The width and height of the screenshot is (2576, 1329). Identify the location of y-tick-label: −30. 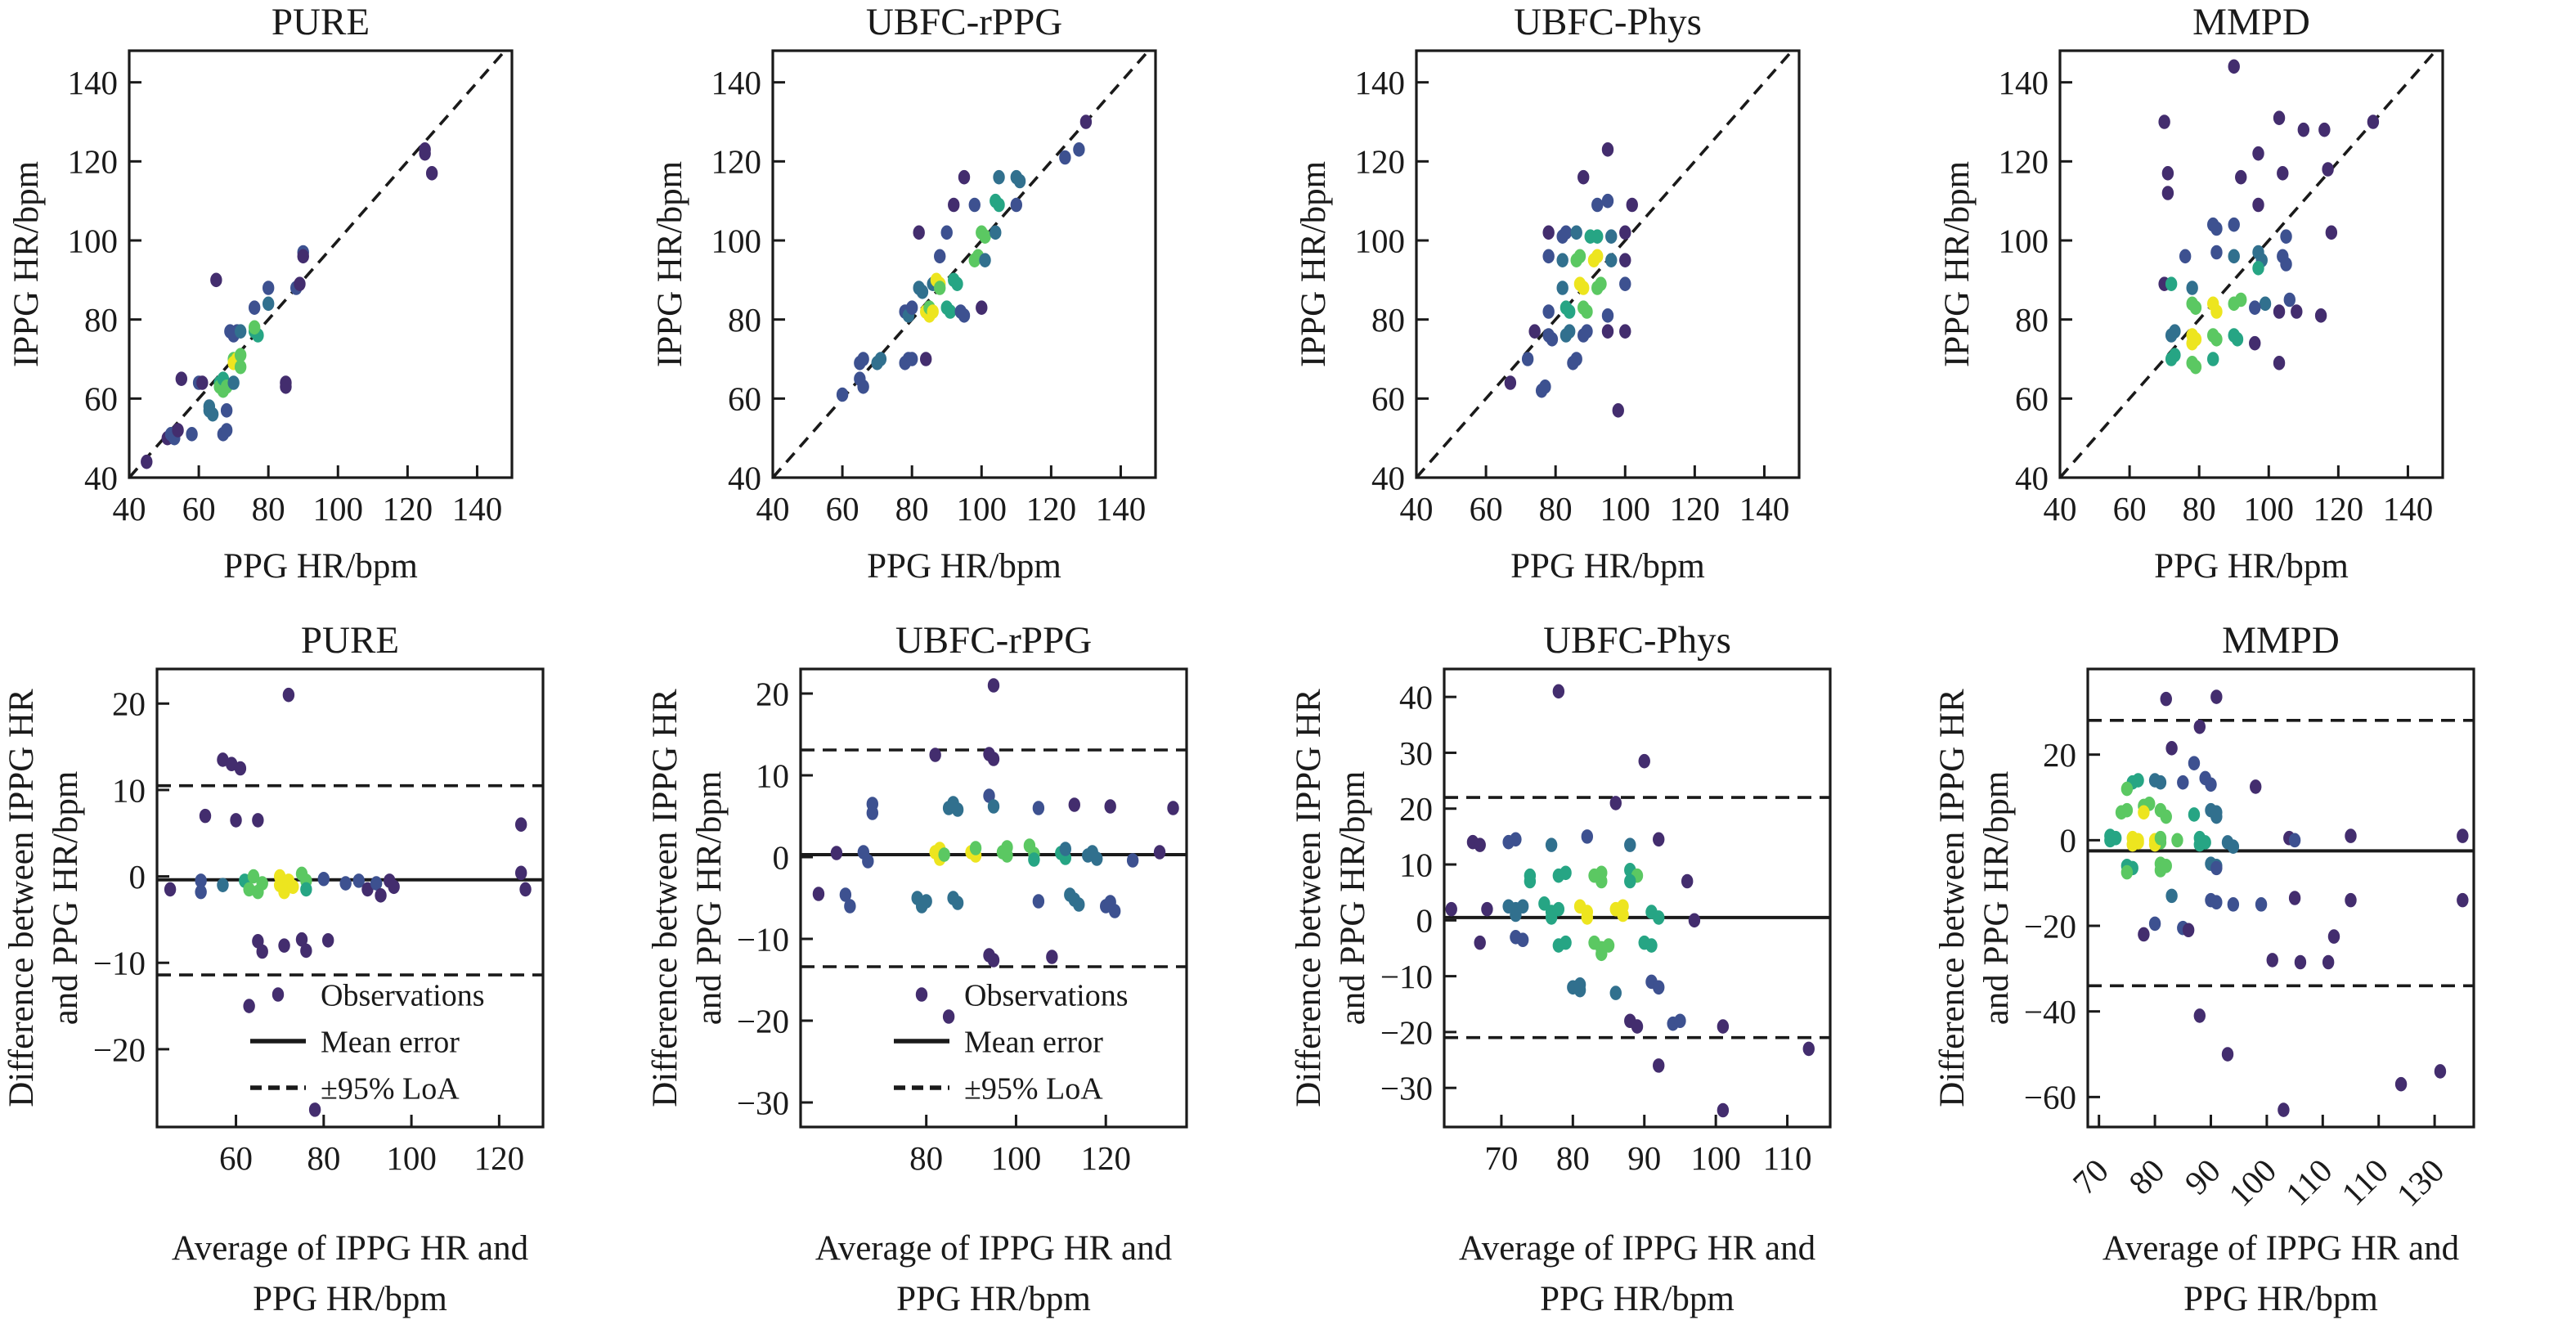
(763, 1102).